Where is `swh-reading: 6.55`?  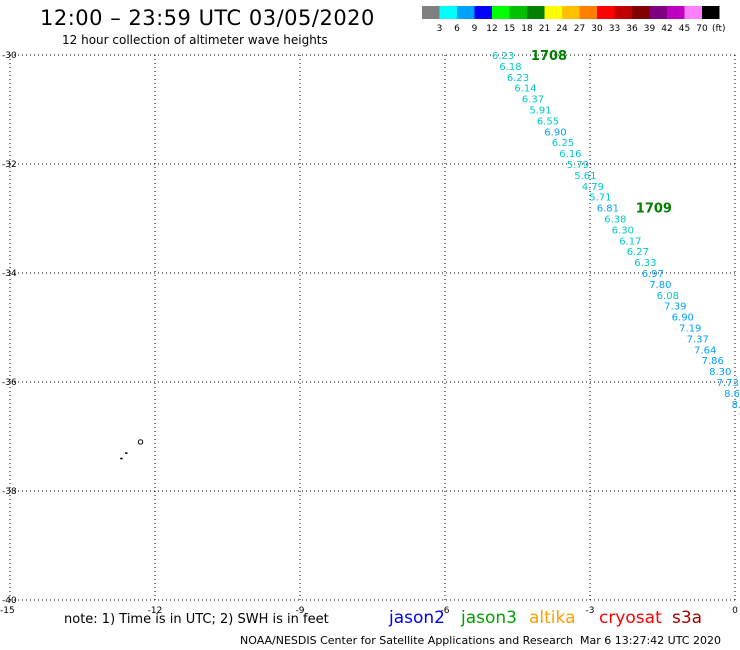 swh-reading: 6.55 is located at coordinates (548, 121).